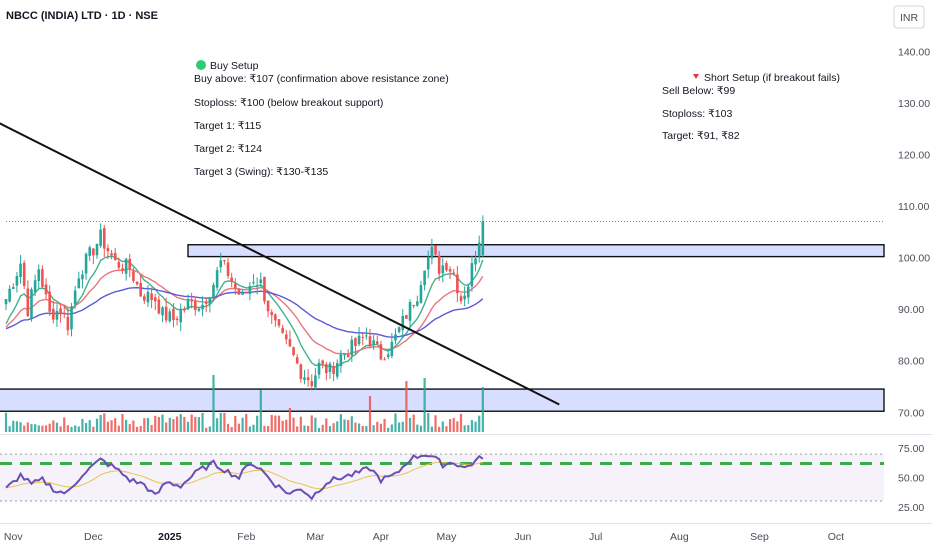 Image resolution: width=932 pixels, height=555 pixels. Describe the element at coordinates (244, 475) in the screenshot. I see `rsi-signal-line` at that location.